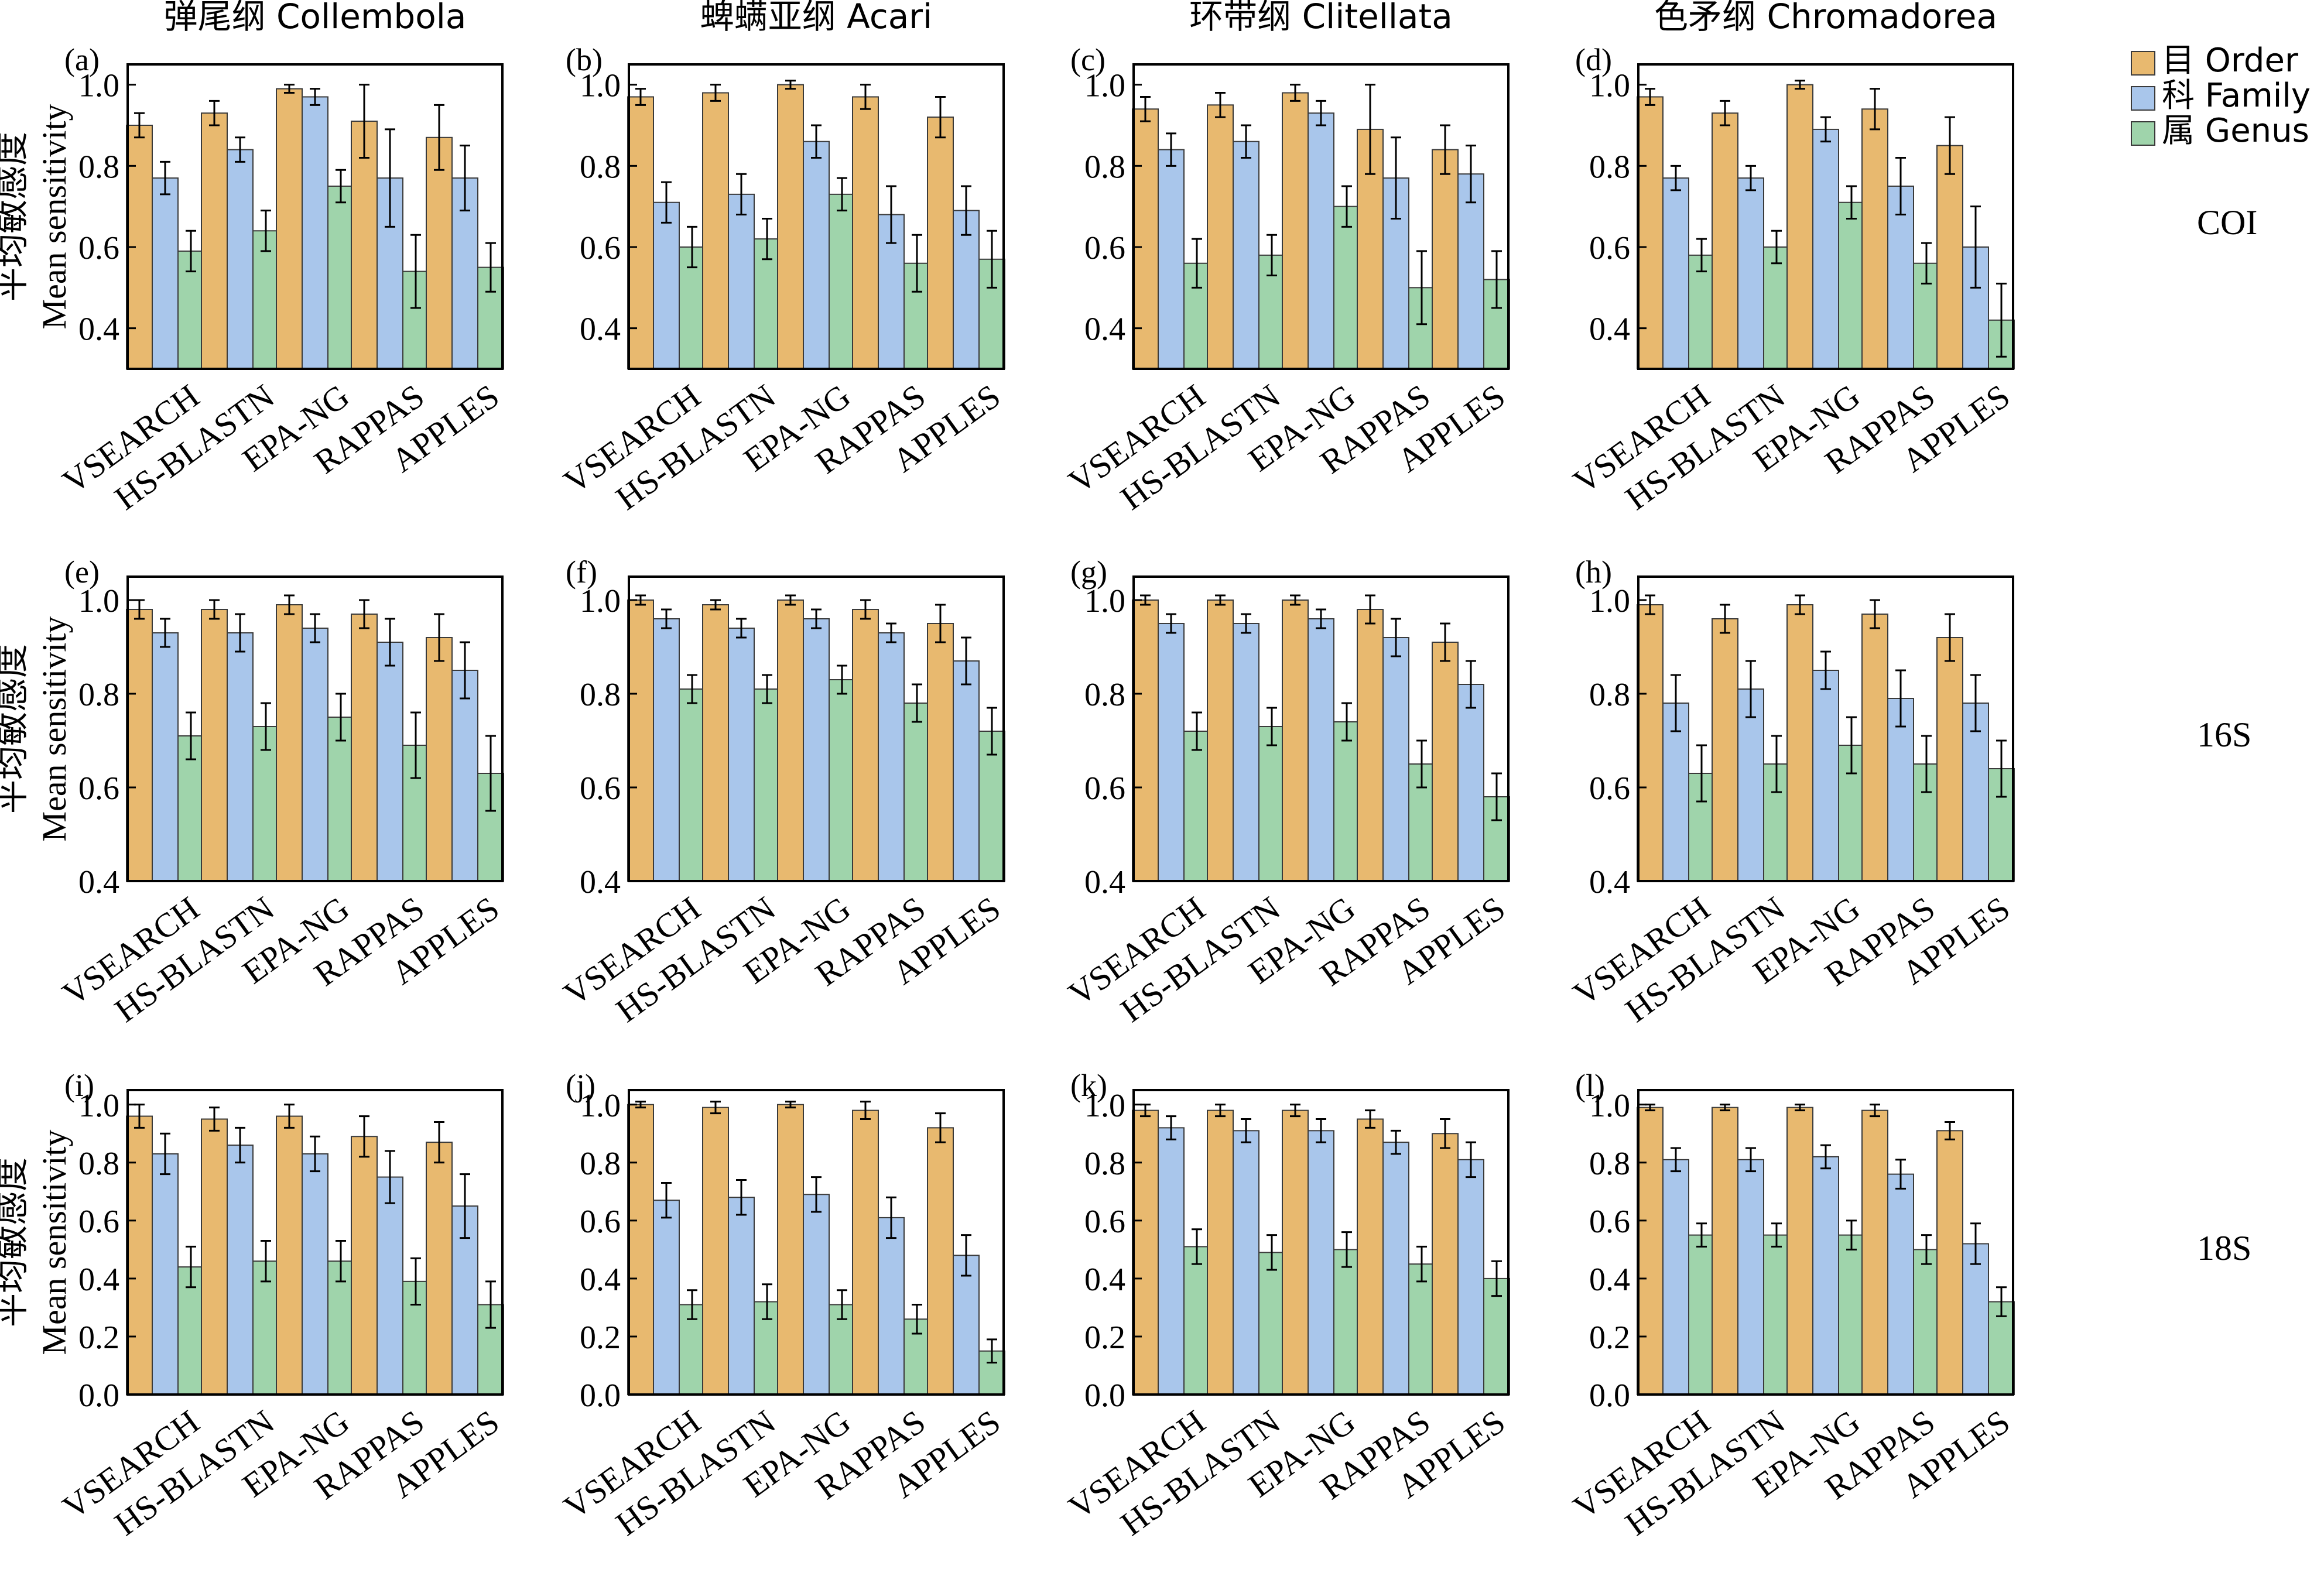 The width and height of the screenshot is (2324, 1576). What do you see at coordinates (1825, 18) in the screenshot?
I see `column-title: 色矛纲 Chromadorea` at bounding box center [1825, 18].